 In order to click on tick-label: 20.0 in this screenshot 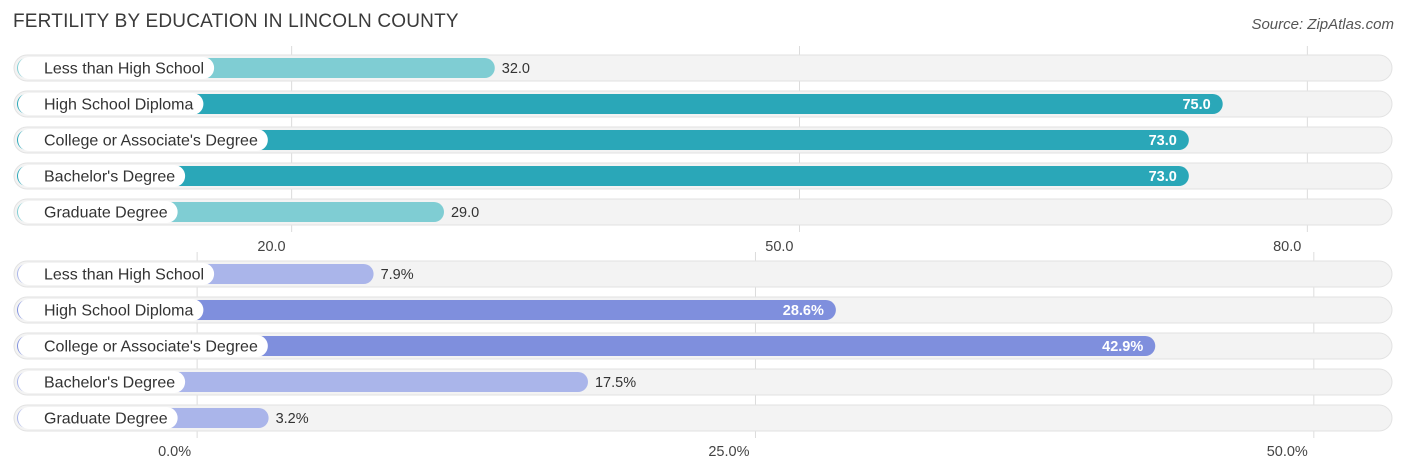, I will do `click(271, 247)`.